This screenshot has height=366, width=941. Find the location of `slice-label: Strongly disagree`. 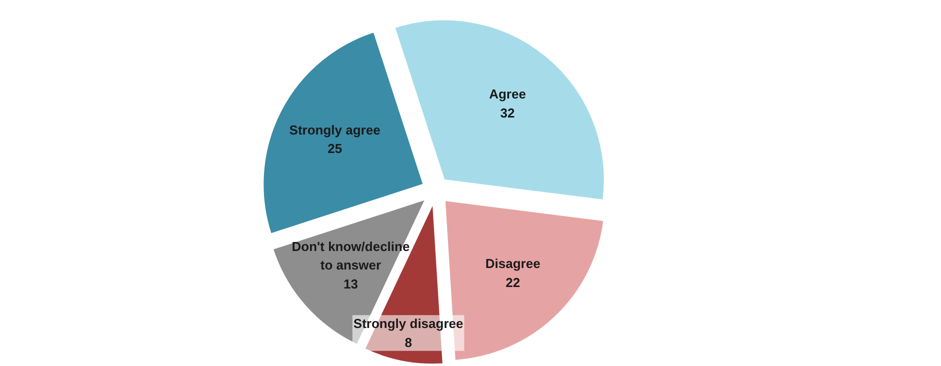

slice-label: Strongly disagree is located at coordinates (408, 324).